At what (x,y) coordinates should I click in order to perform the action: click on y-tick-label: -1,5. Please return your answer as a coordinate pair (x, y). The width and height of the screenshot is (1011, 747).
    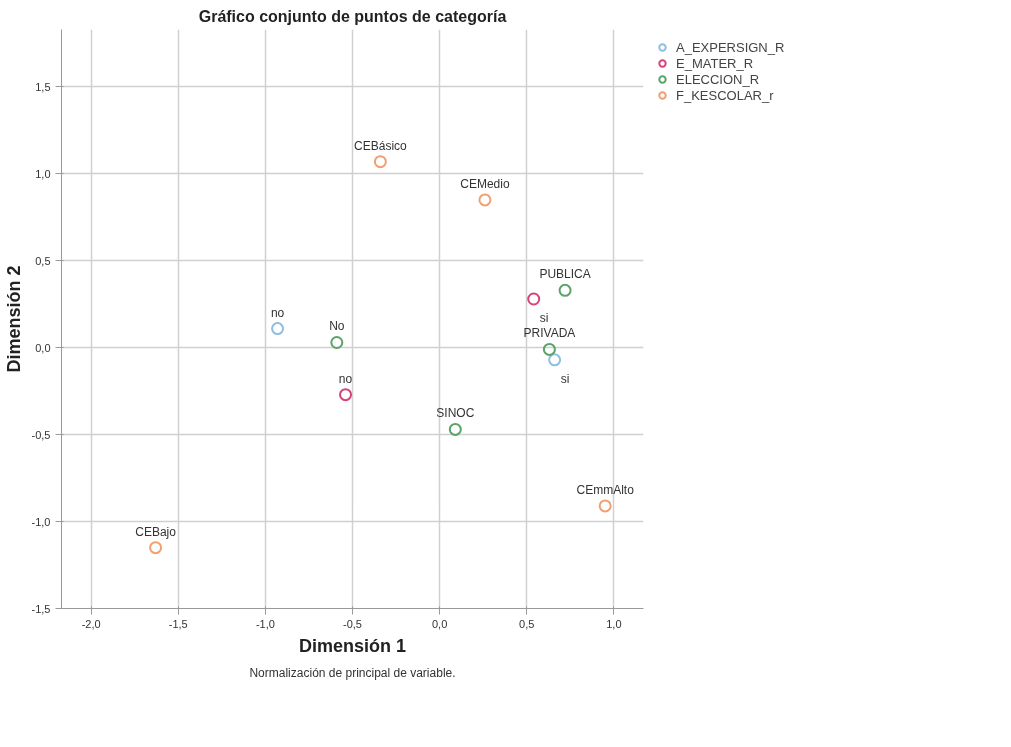
    Looking at the image, I should click on (41, 608).